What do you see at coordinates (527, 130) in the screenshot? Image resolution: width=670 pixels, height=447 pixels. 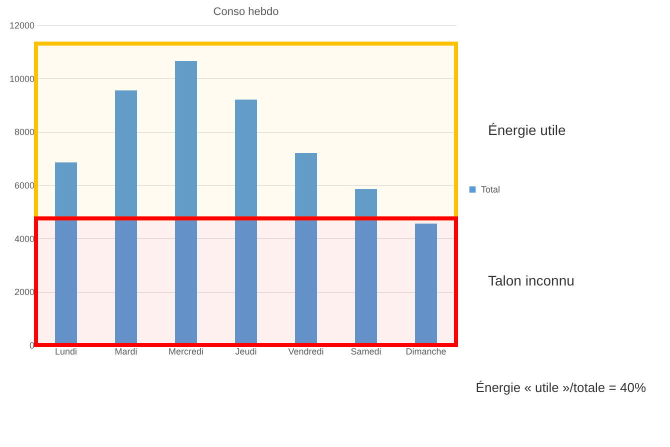 I see `band-label: Énergie utile` at bounding box center [527, 130].